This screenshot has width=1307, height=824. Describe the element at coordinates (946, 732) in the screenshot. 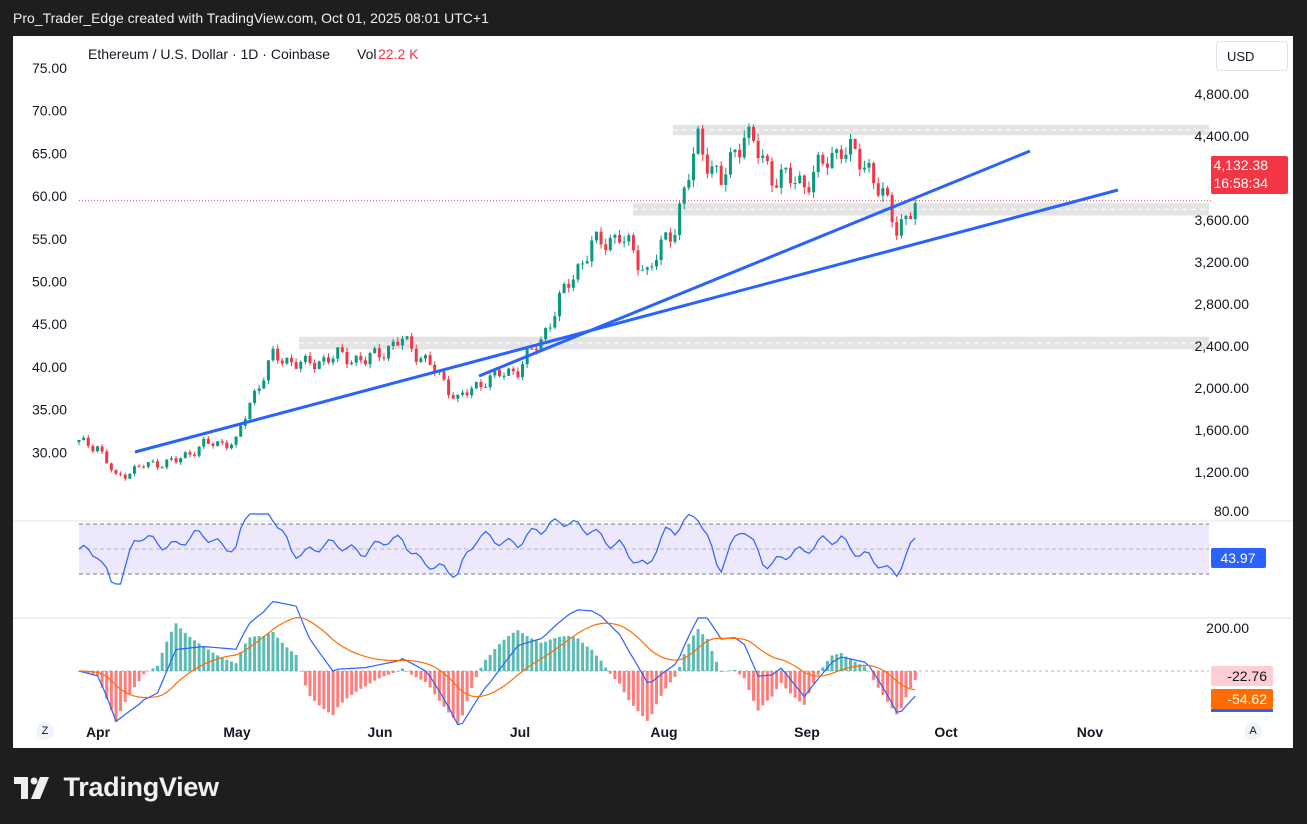

I see `time-axis-label: Oct` at that location.